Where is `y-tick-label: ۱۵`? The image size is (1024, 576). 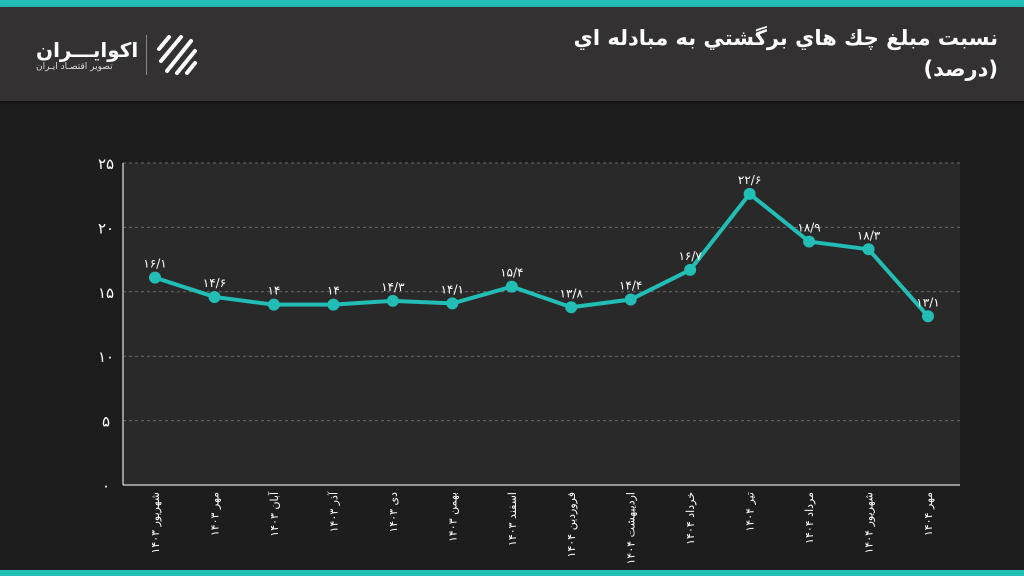 y-tick-label: ۱۵ is located at coordinates (106, 293).